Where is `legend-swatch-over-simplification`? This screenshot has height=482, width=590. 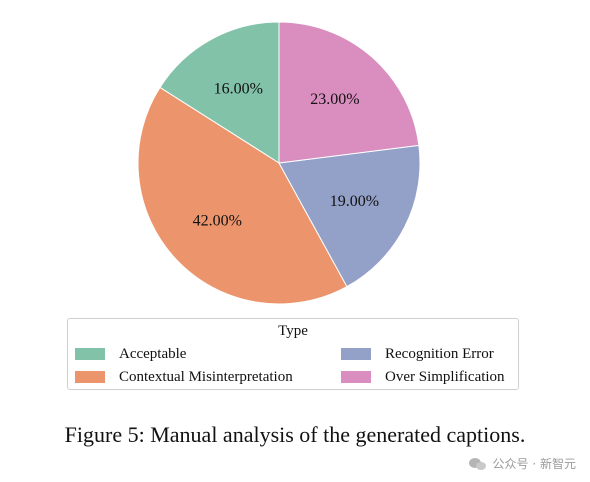
legend-swatch-over-simplification is located at coordinates (356, 377).